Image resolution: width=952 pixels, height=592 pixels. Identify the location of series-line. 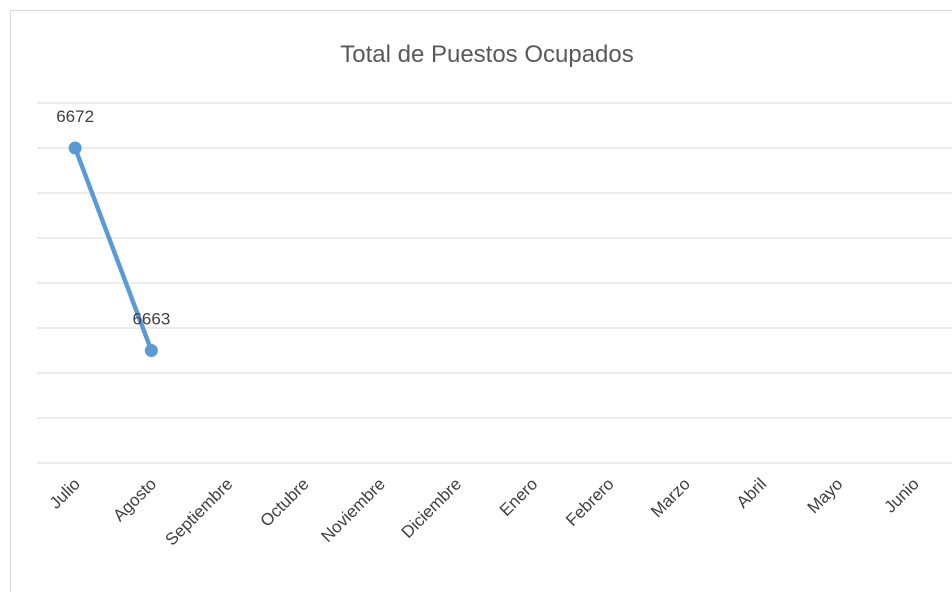
(113, 249).